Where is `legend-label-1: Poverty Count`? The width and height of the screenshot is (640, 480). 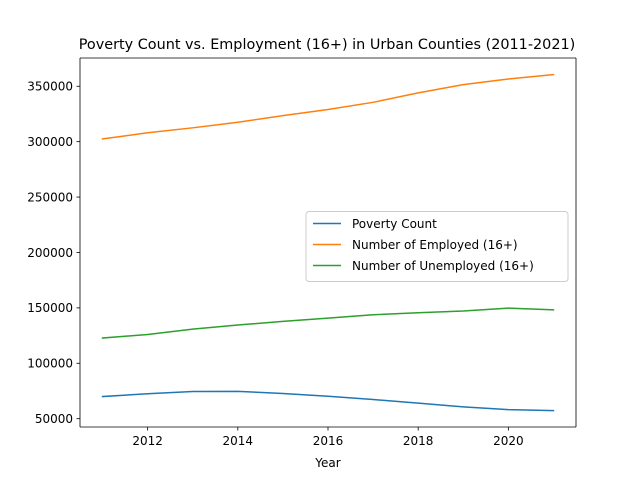 legend-label-1: Poverty Count is located at coordinates (394, 224).